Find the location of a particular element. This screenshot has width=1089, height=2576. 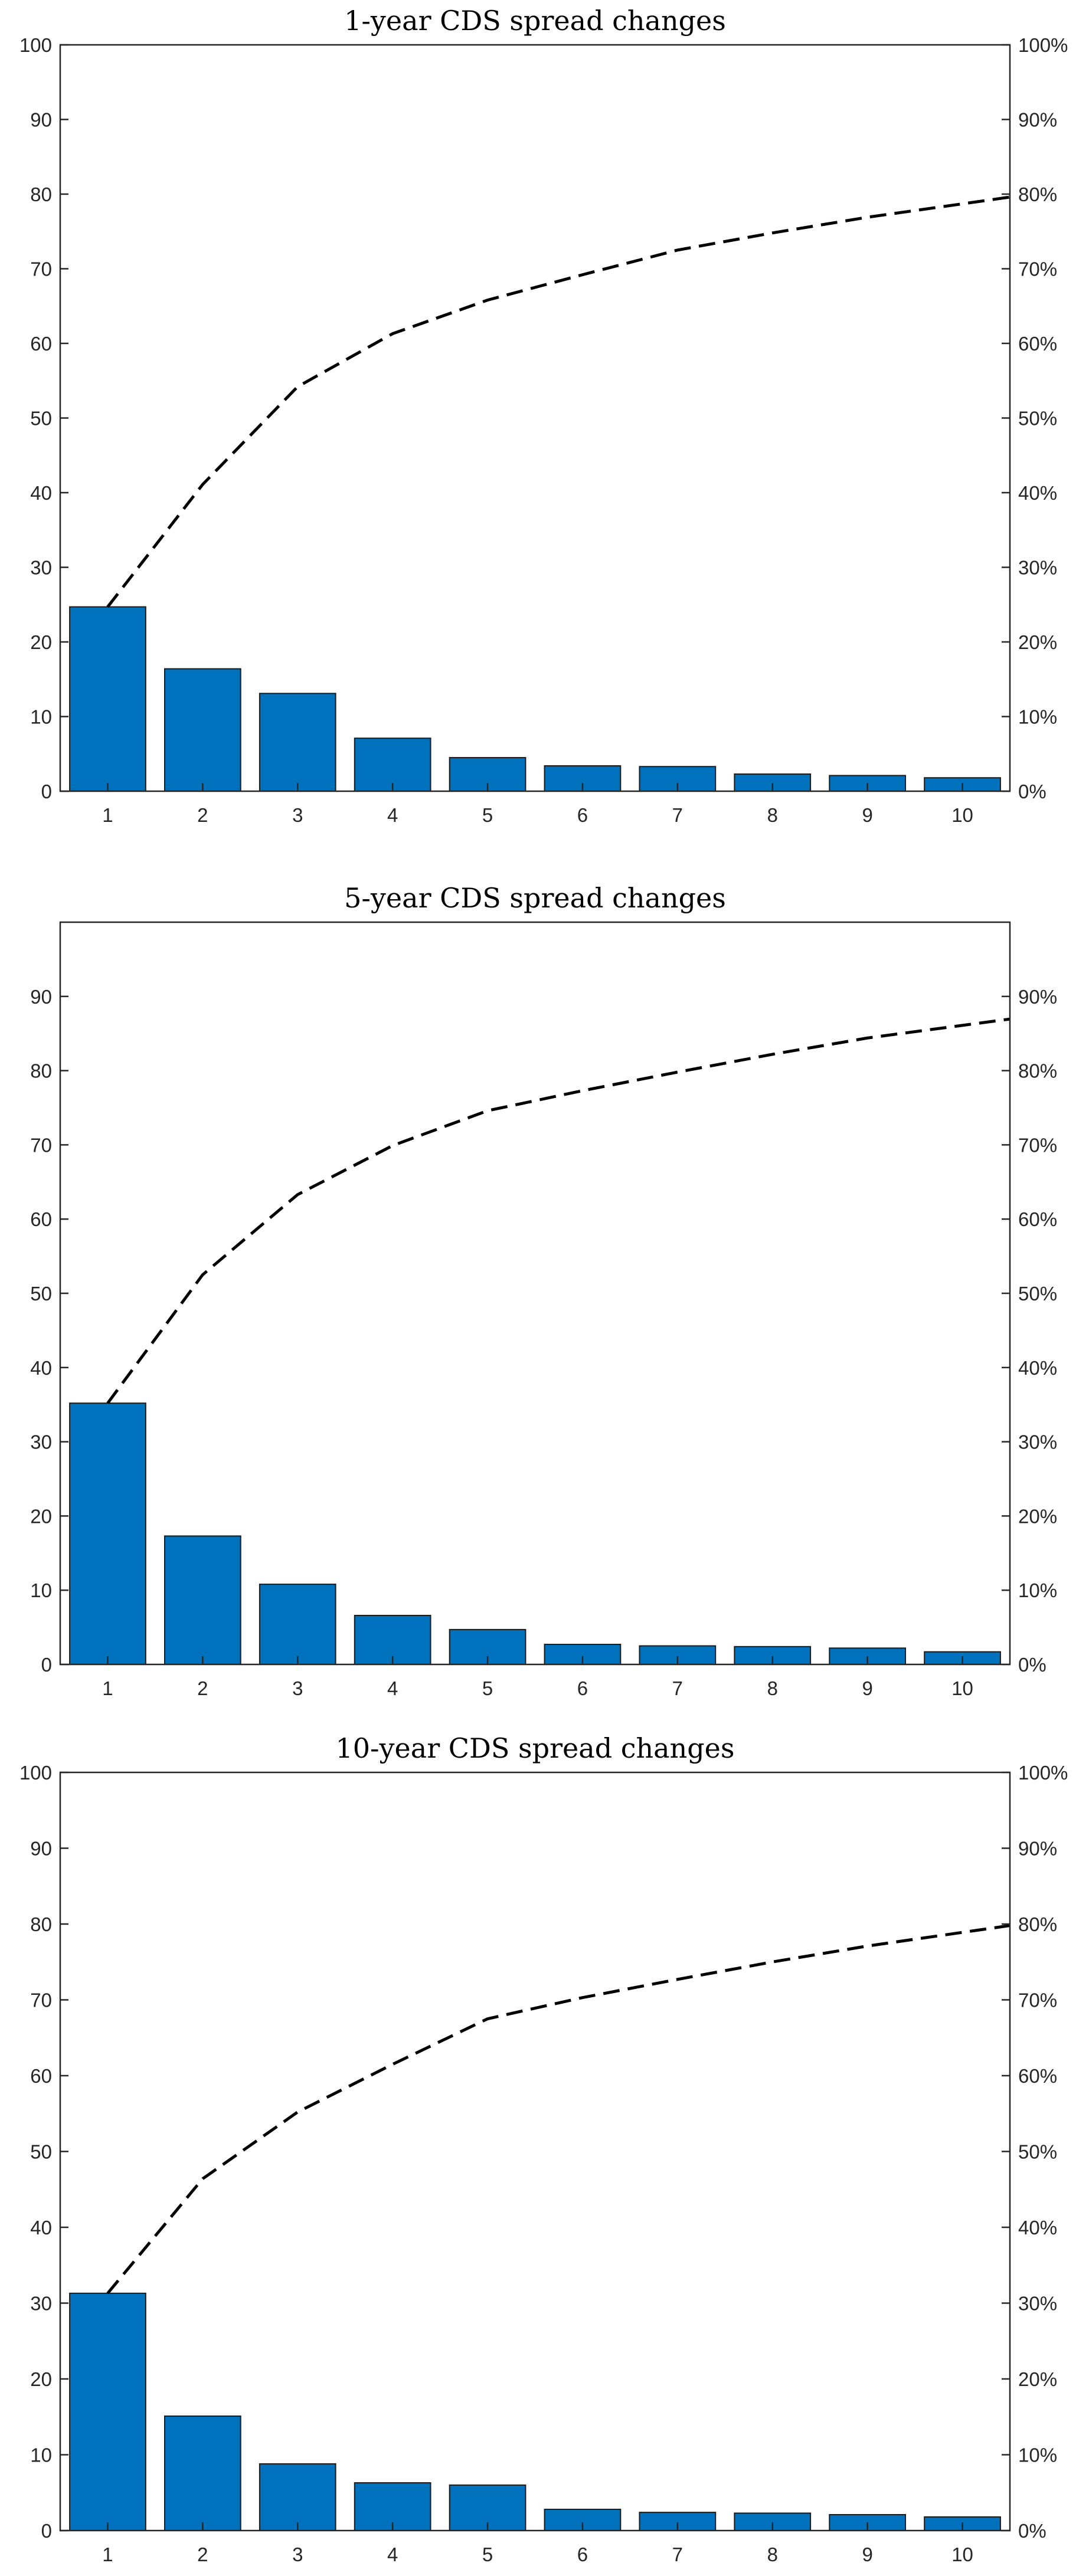

y2-tick-label: 70% is located at coordinates (1037, 269).